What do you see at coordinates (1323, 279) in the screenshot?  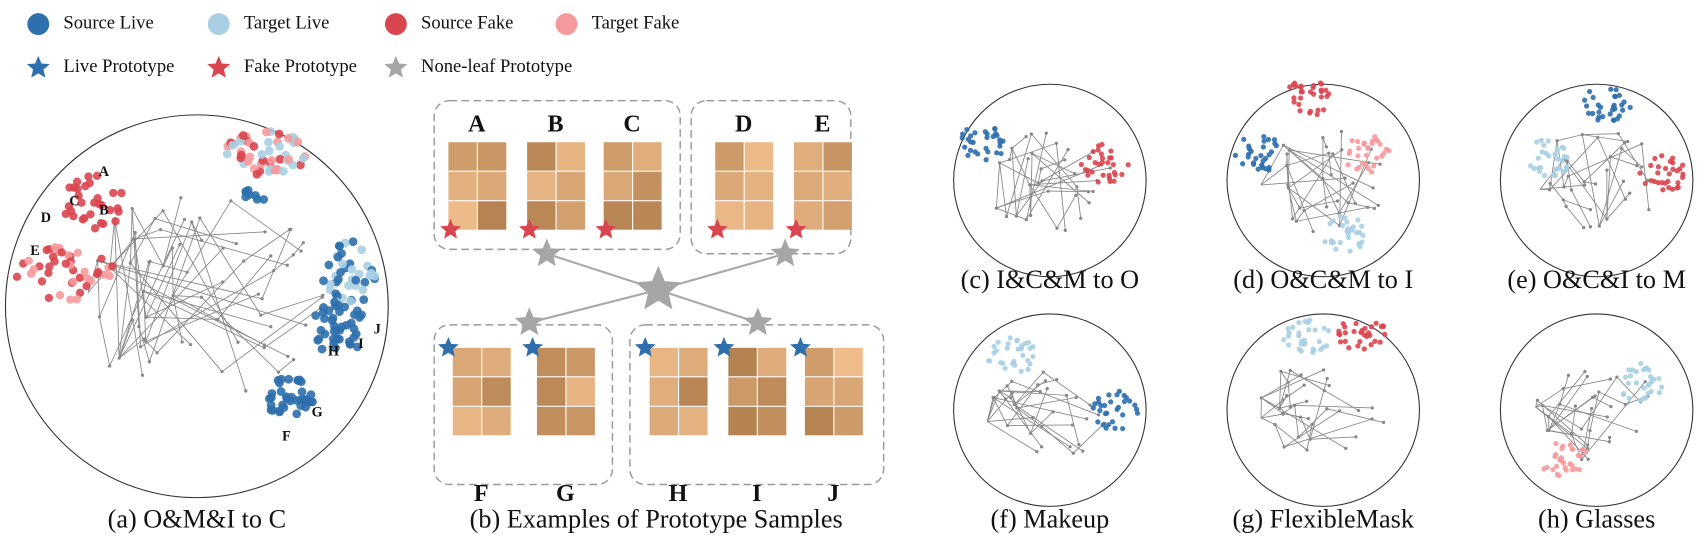 I see `caption: (d) O&C&M to I` at bounding box center [1323, 279].